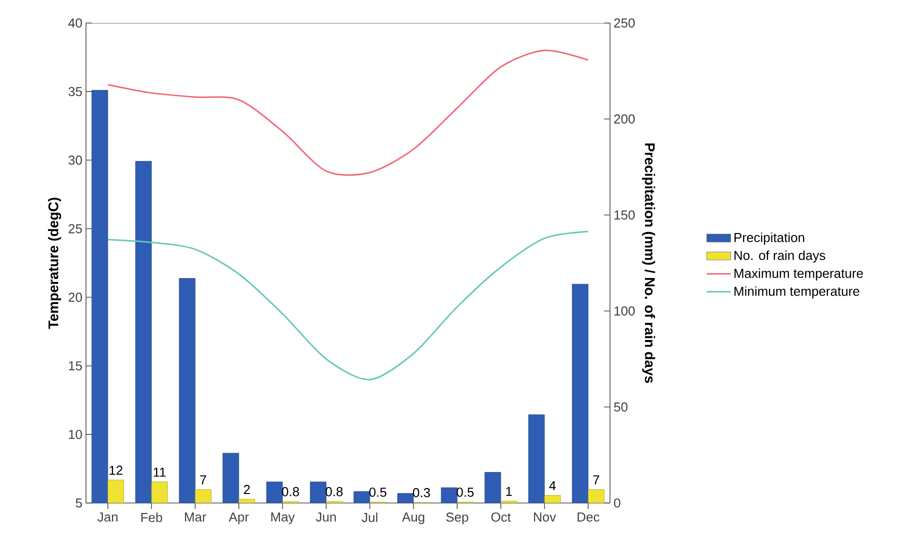  I want to click on x-tick-label: Feb, so click(151, 517).